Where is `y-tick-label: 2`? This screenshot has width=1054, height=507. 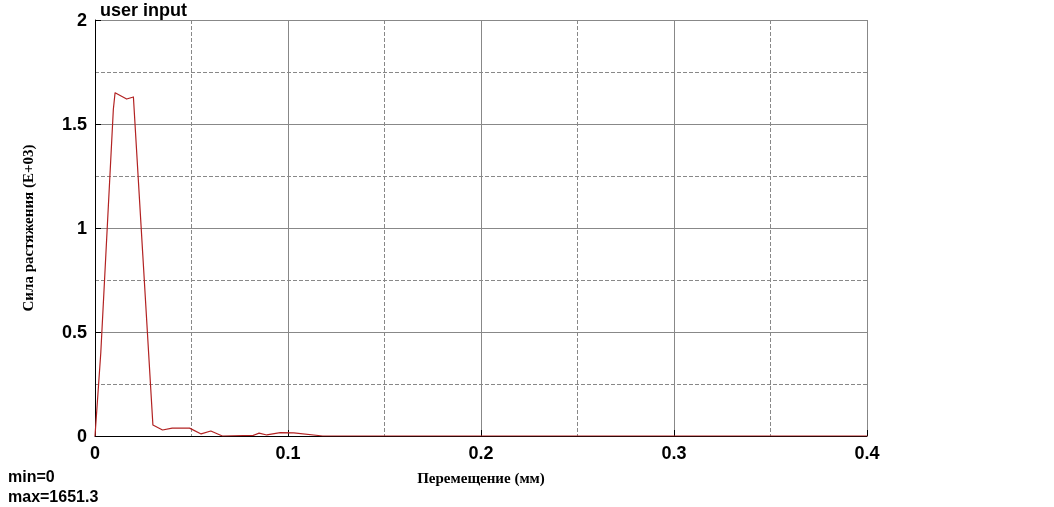 y-tick-label: 2 is located at coordinates (81, 20).